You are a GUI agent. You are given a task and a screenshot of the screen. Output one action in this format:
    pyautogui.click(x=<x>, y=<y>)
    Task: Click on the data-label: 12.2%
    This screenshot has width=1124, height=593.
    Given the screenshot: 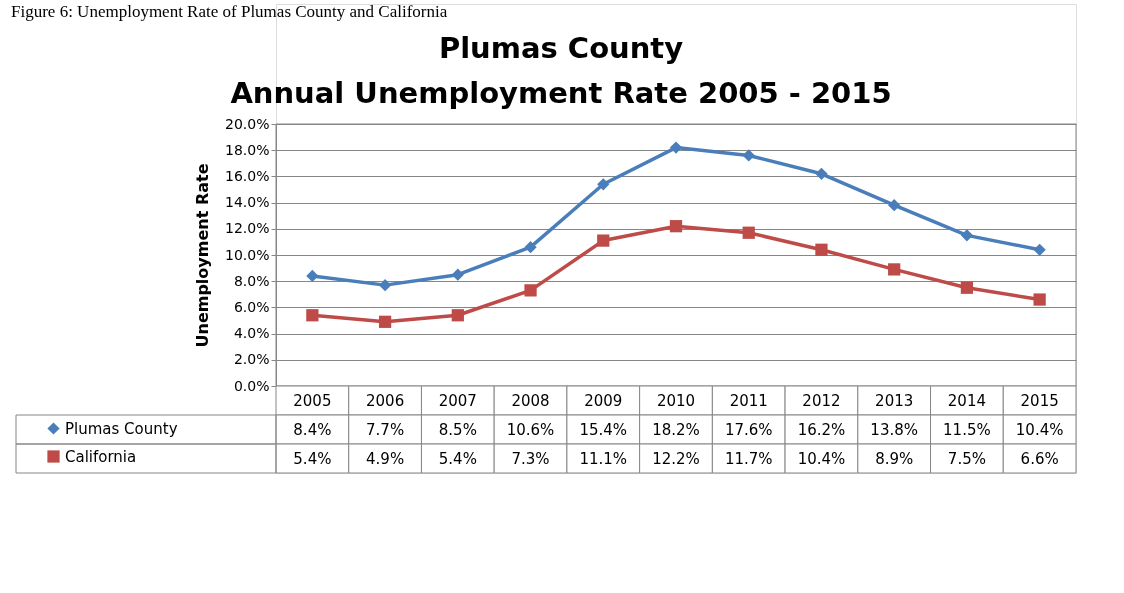 What is the action you would take?
    pyautogui.click(x=676, y=458)
    